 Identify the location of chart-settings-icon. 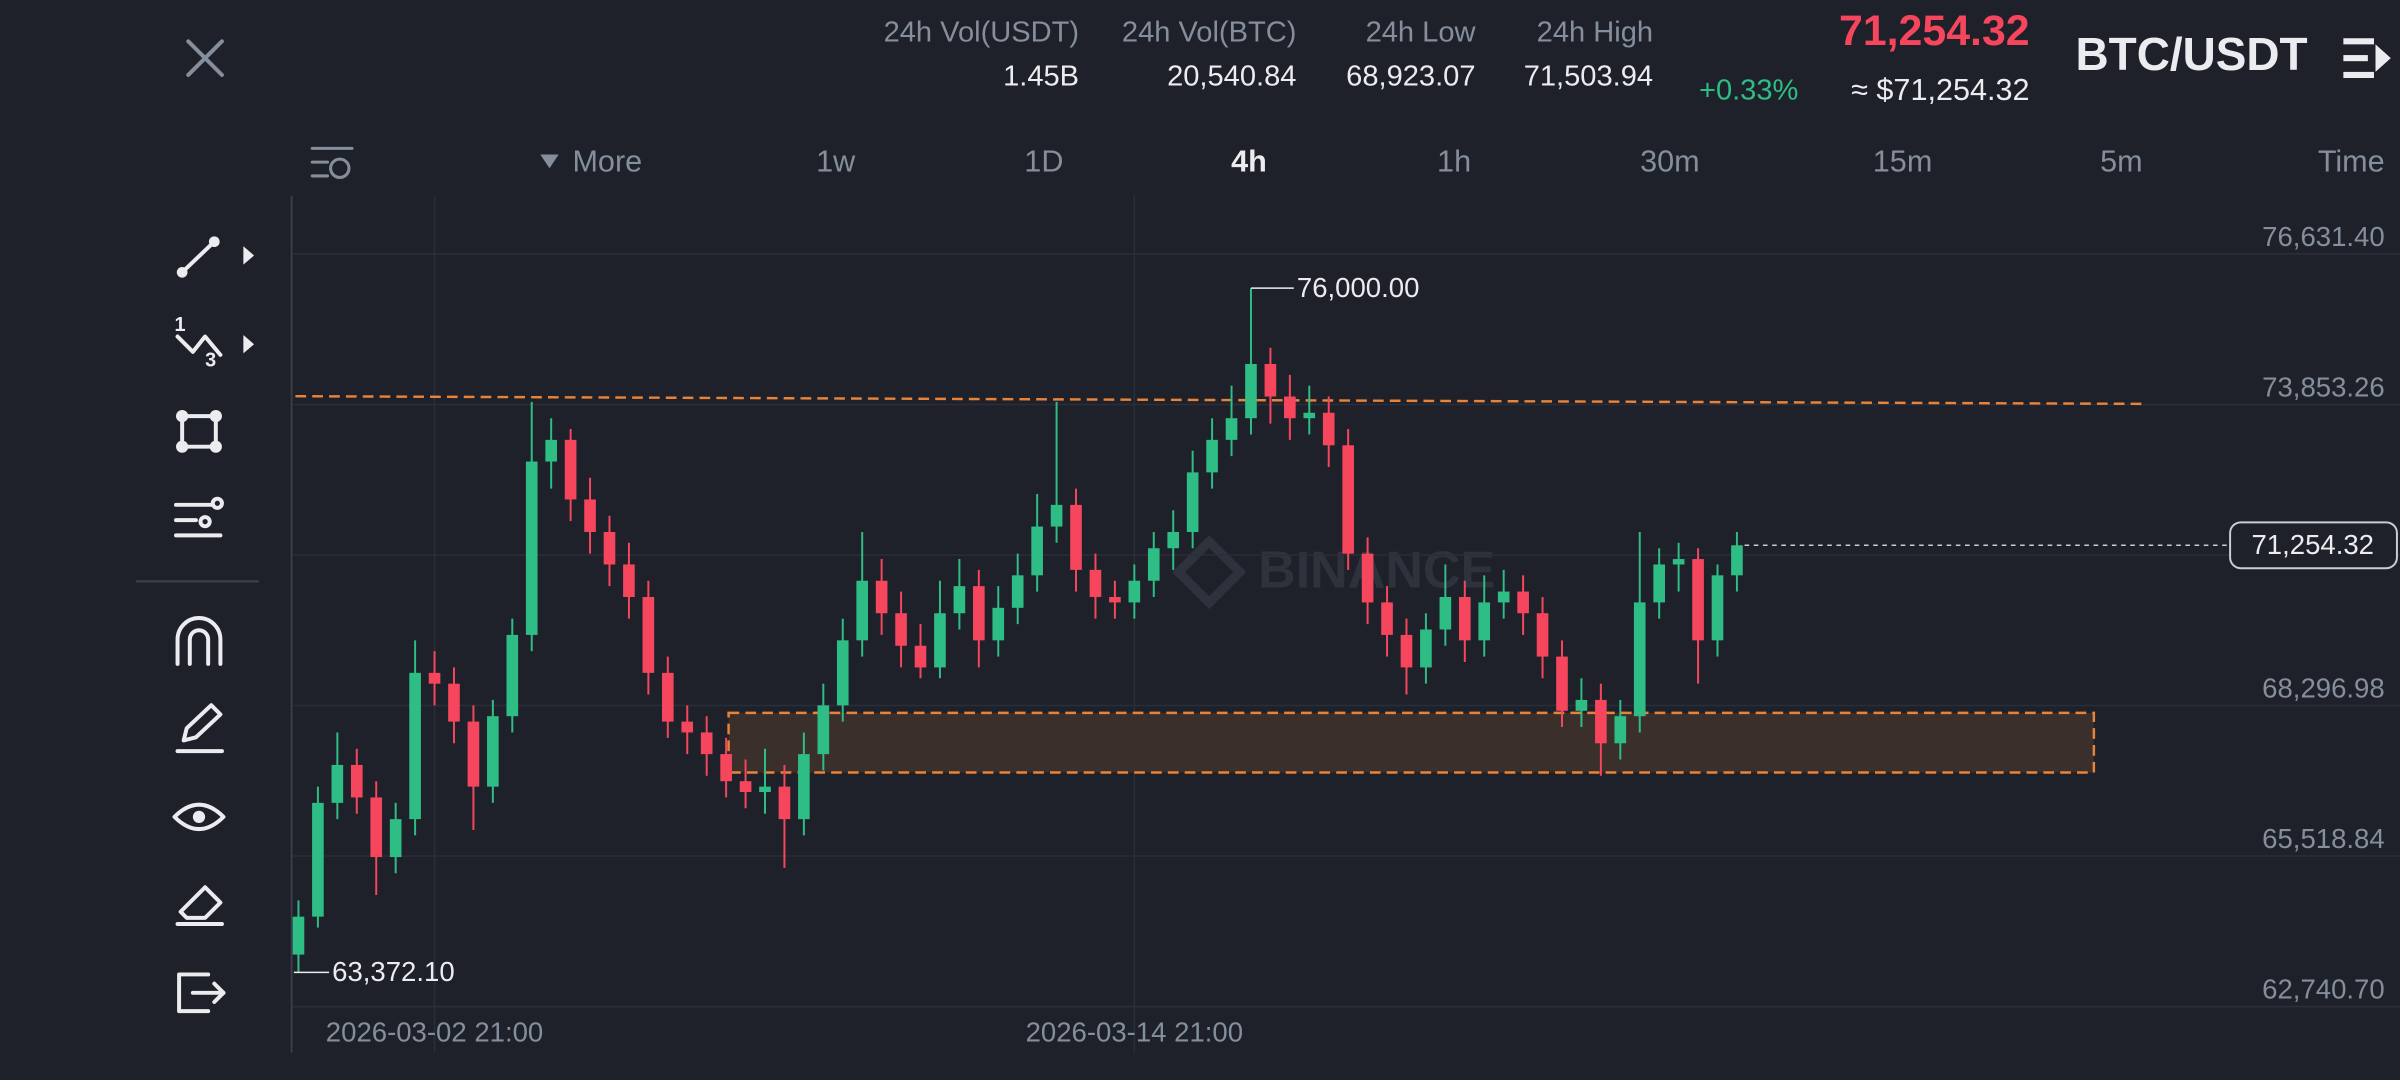
(332, 162).